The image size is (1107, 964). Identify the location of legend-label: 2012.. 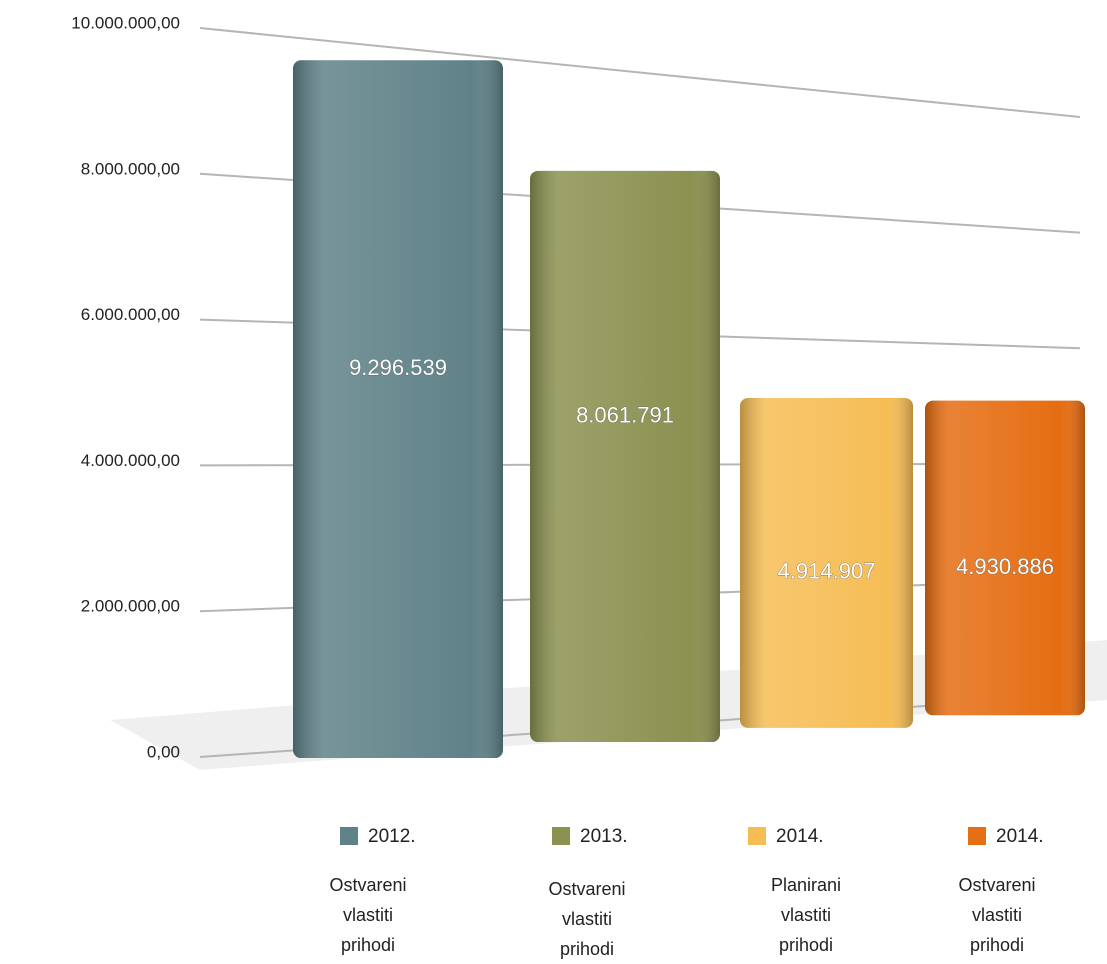
(392, 836).